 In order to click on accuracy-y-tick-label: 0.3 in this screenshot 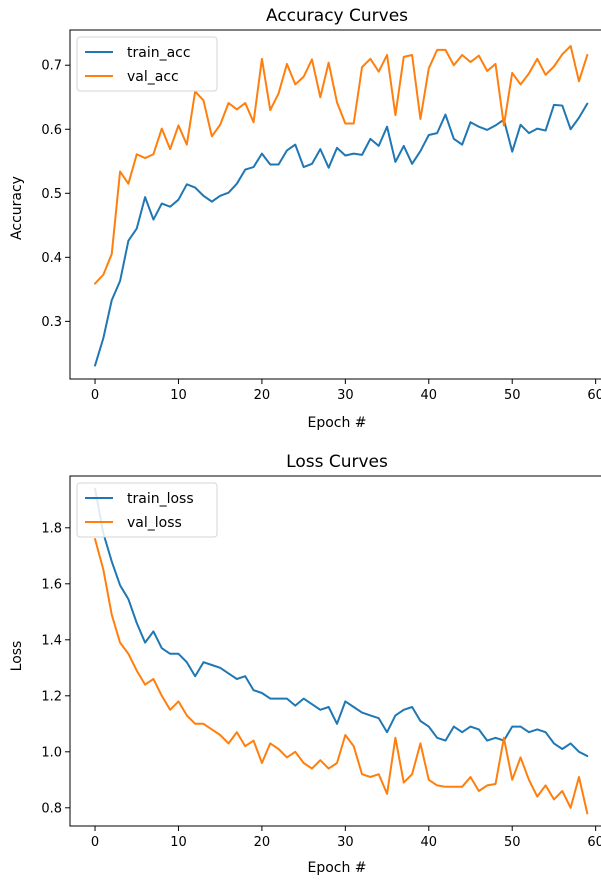, I will do `click(51, 322)`.